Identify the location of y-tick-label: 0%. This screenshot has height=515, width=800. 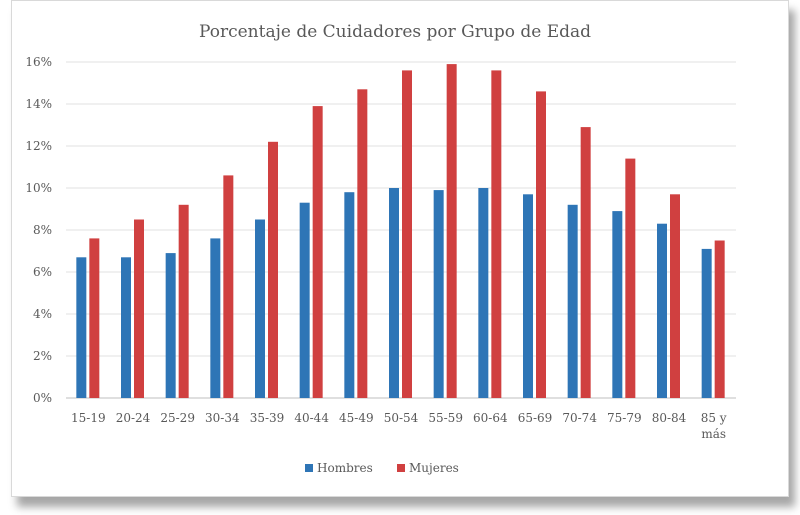
(42, 398).